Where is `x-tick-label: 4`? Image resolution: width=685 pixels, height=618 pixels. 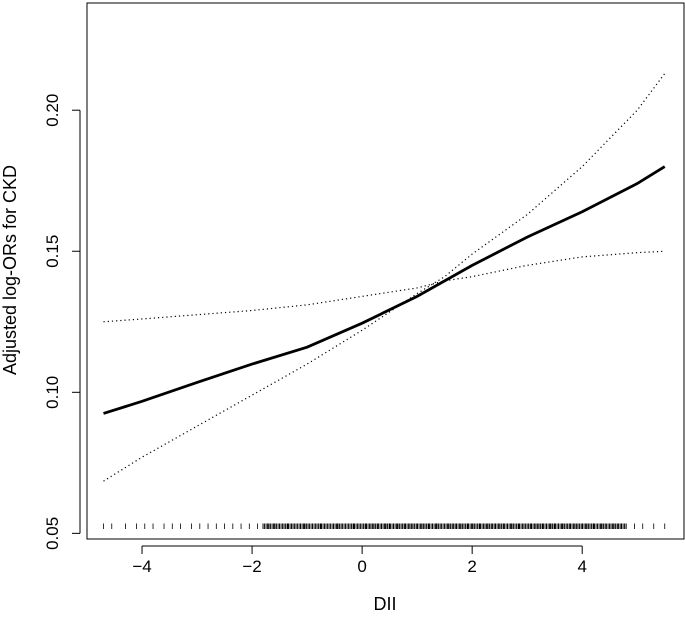
x-tick-label: 4 is located at coordinates (581, 566).